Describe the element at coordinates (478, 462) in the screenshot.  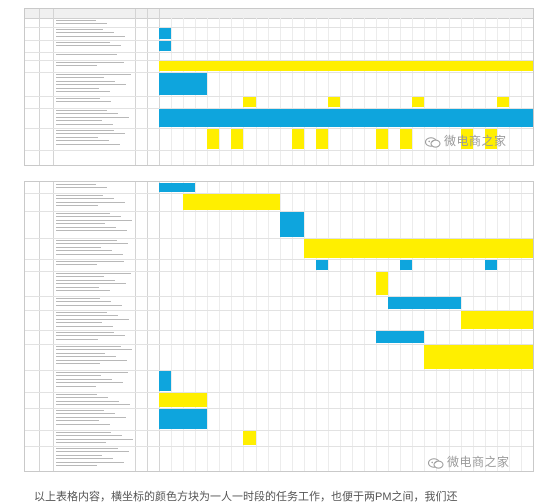
I see `watermark-text: 微电商之家` at that location.